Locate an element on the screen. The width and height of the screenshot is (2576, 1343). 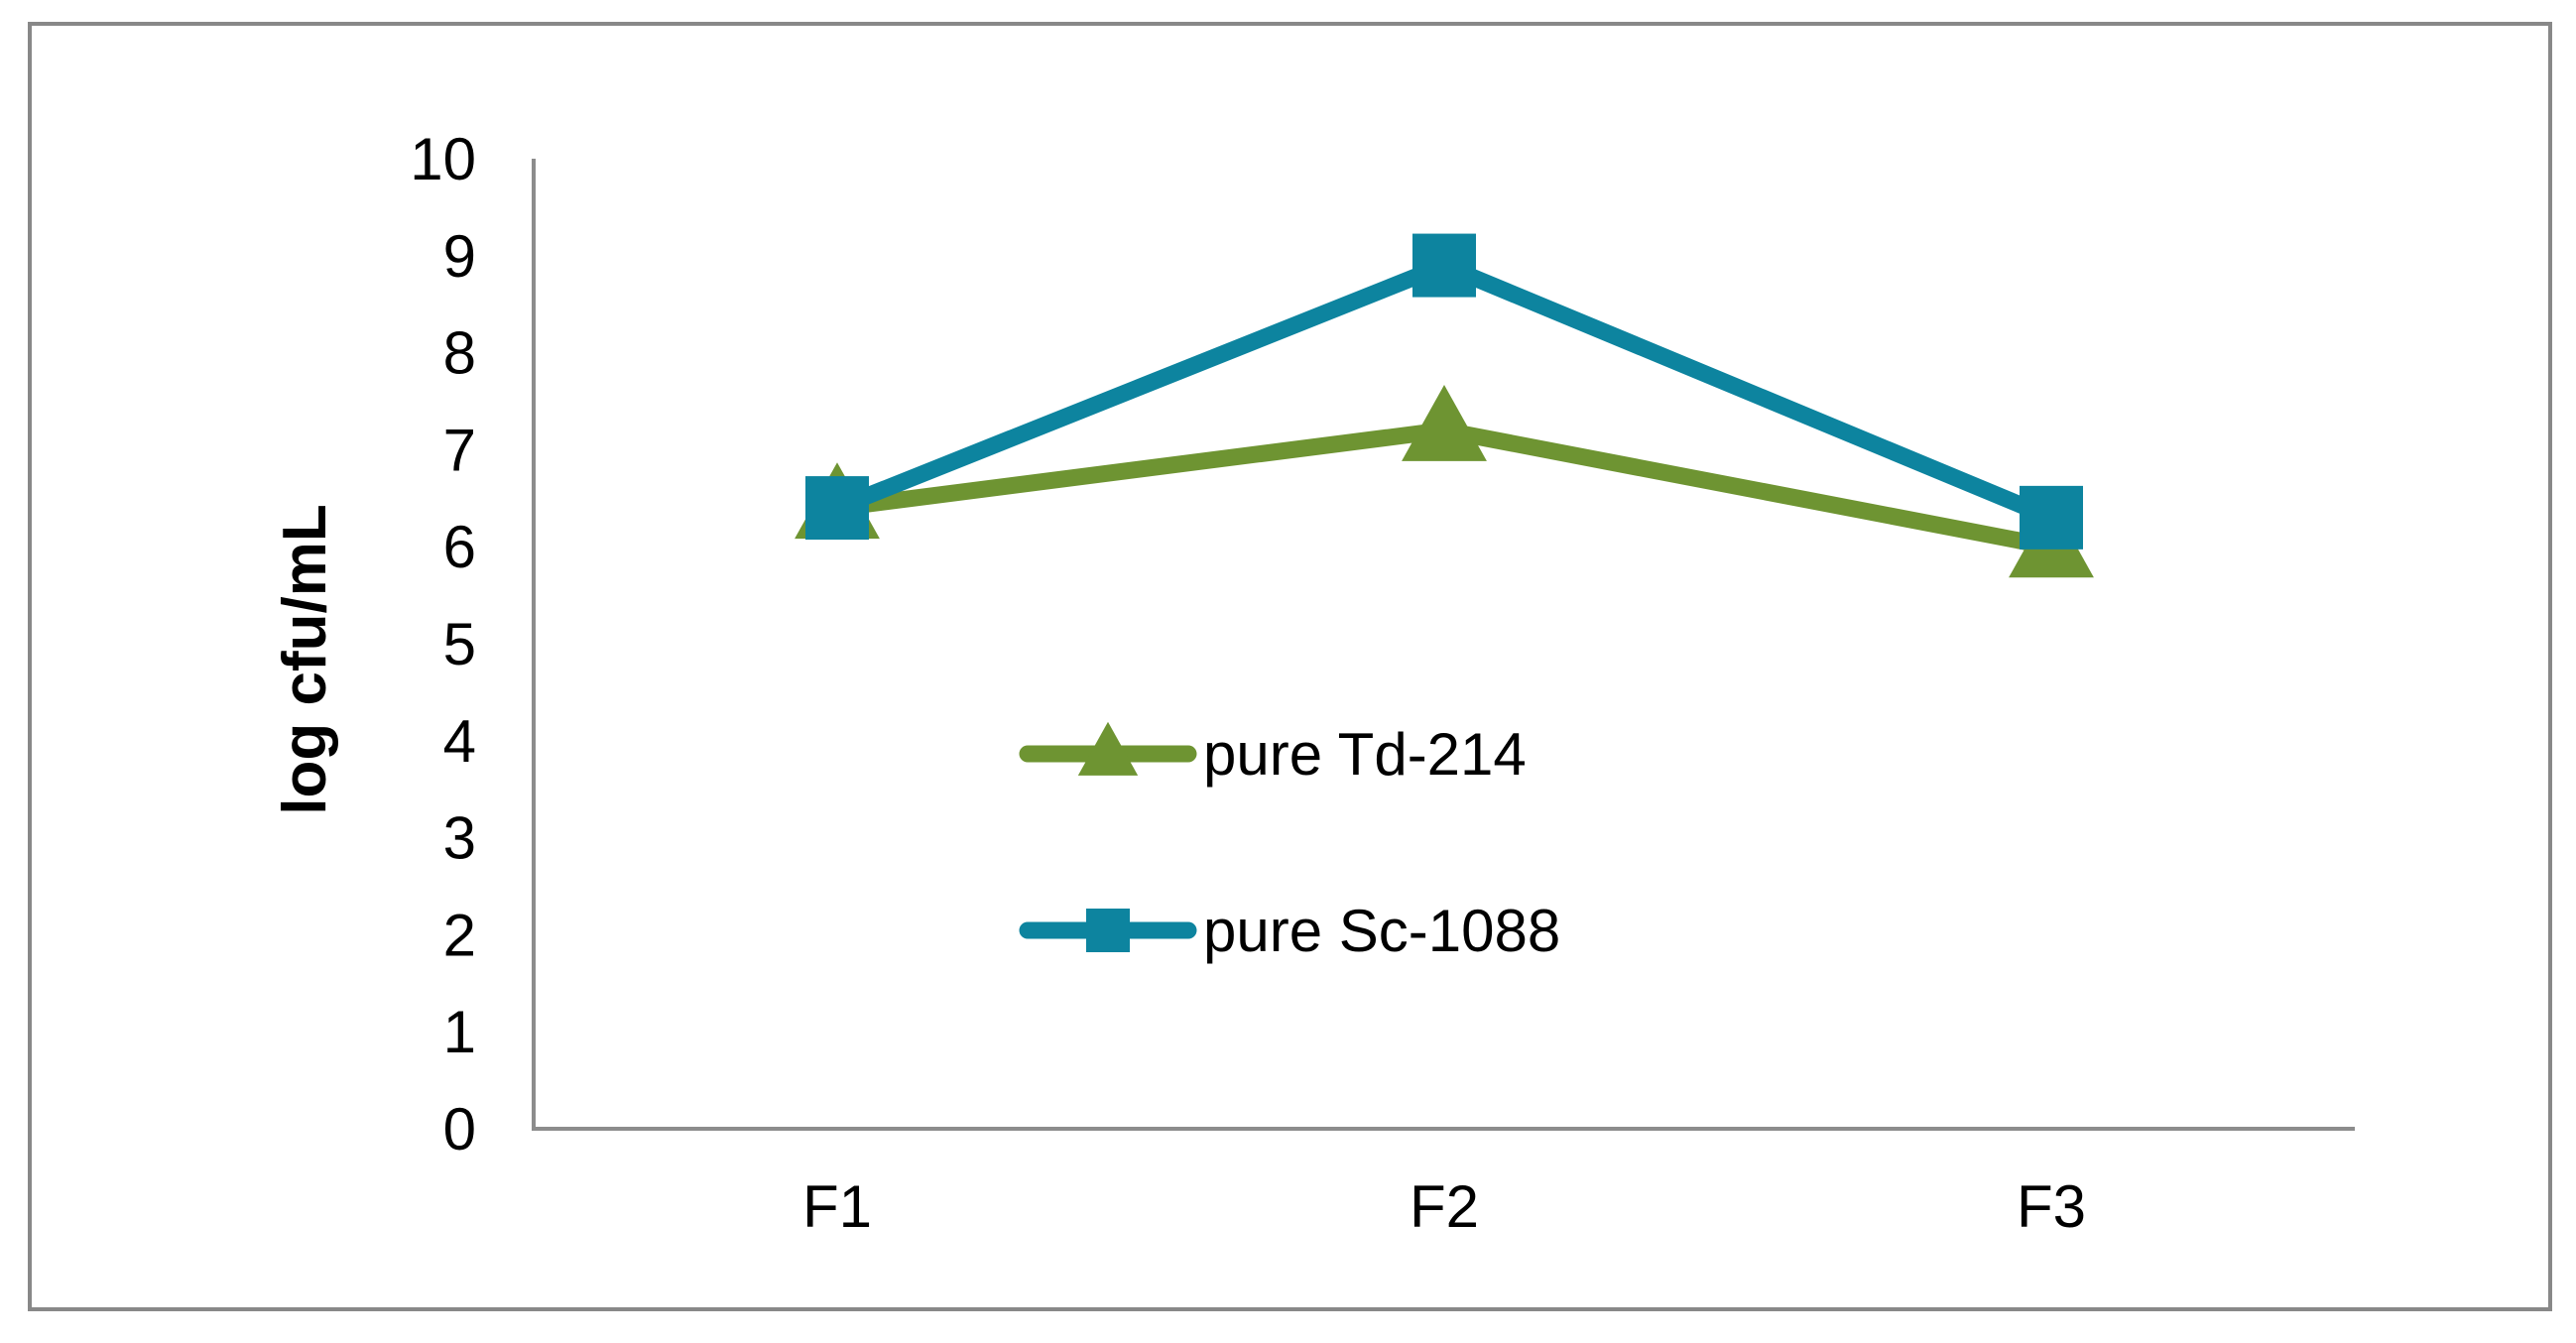
y-tick-label: 7 is located at coordinates (459, 450).